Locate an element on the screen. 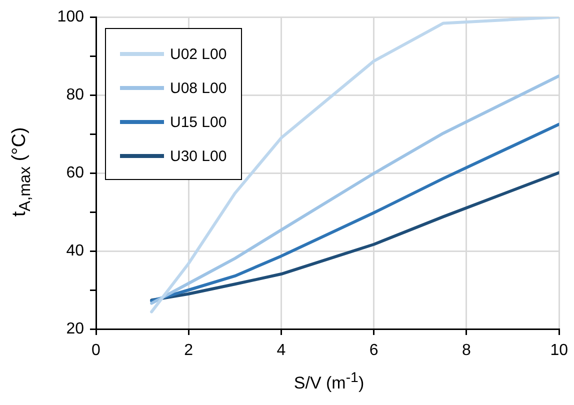  legend-label: U30 L00 is located at coordinates (198, 156).